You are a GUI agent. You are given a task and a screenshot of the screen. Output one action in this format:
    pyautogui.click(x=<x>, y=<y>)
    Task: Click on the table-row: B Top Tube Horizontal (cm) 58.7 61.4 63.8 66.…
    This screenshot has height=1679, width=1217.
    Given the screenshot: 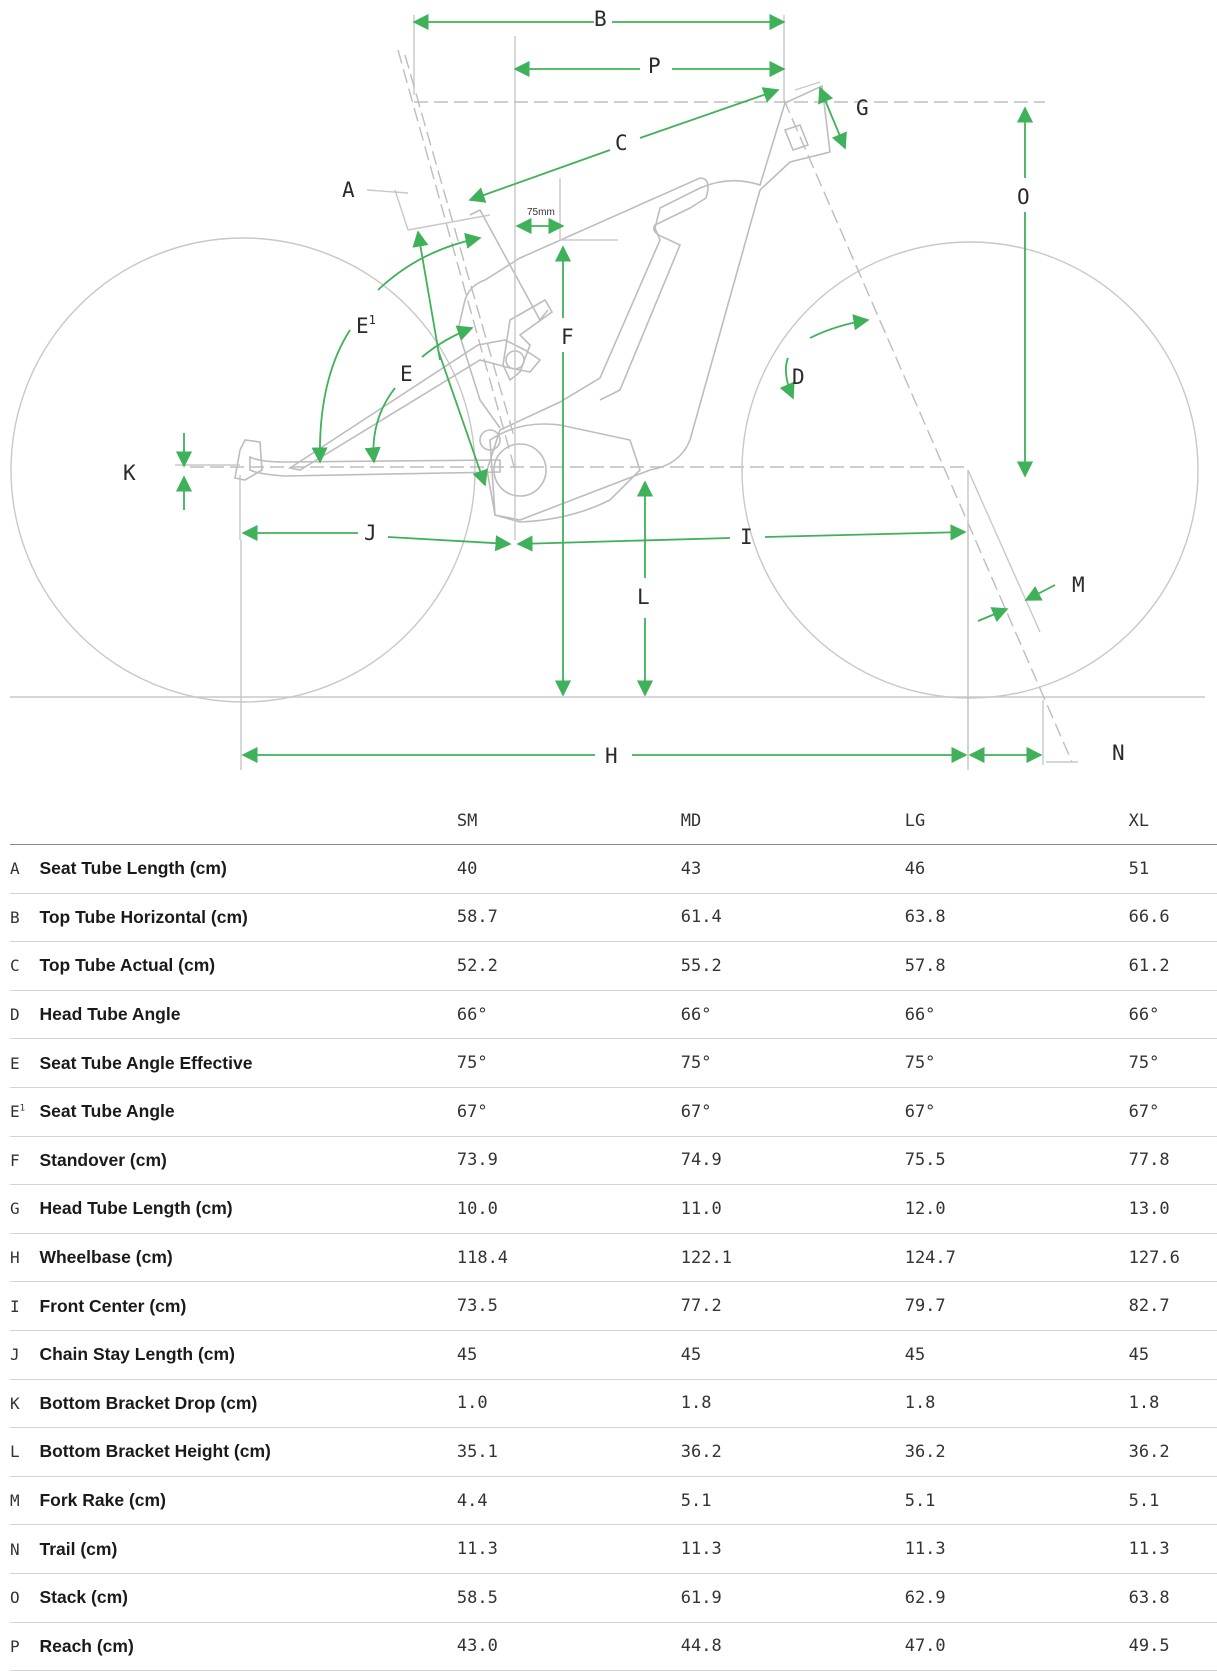 What is the action you would take?
    pyautogui.click(x=613, y=918)
    